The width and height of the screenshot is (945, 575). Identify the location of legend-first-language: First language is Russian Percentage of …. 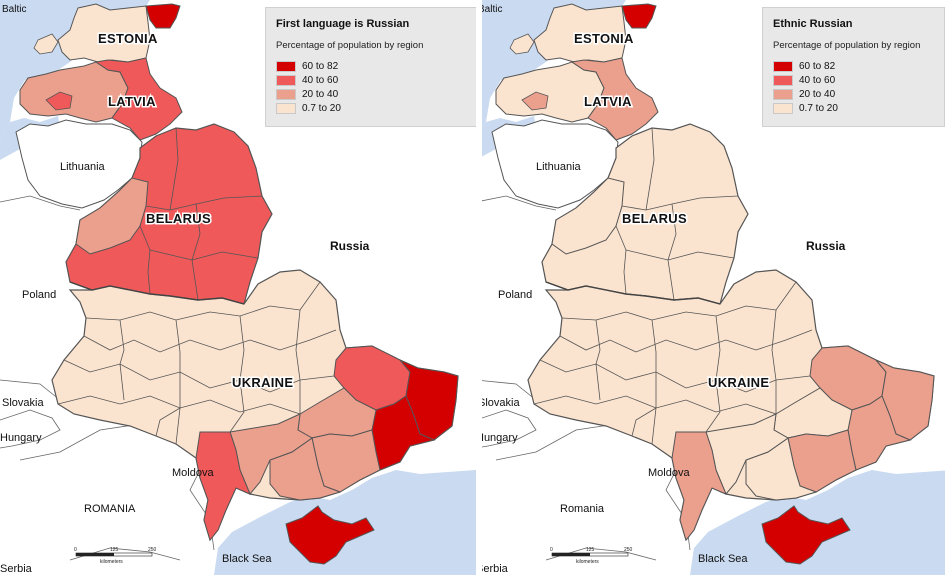
(370, 67).